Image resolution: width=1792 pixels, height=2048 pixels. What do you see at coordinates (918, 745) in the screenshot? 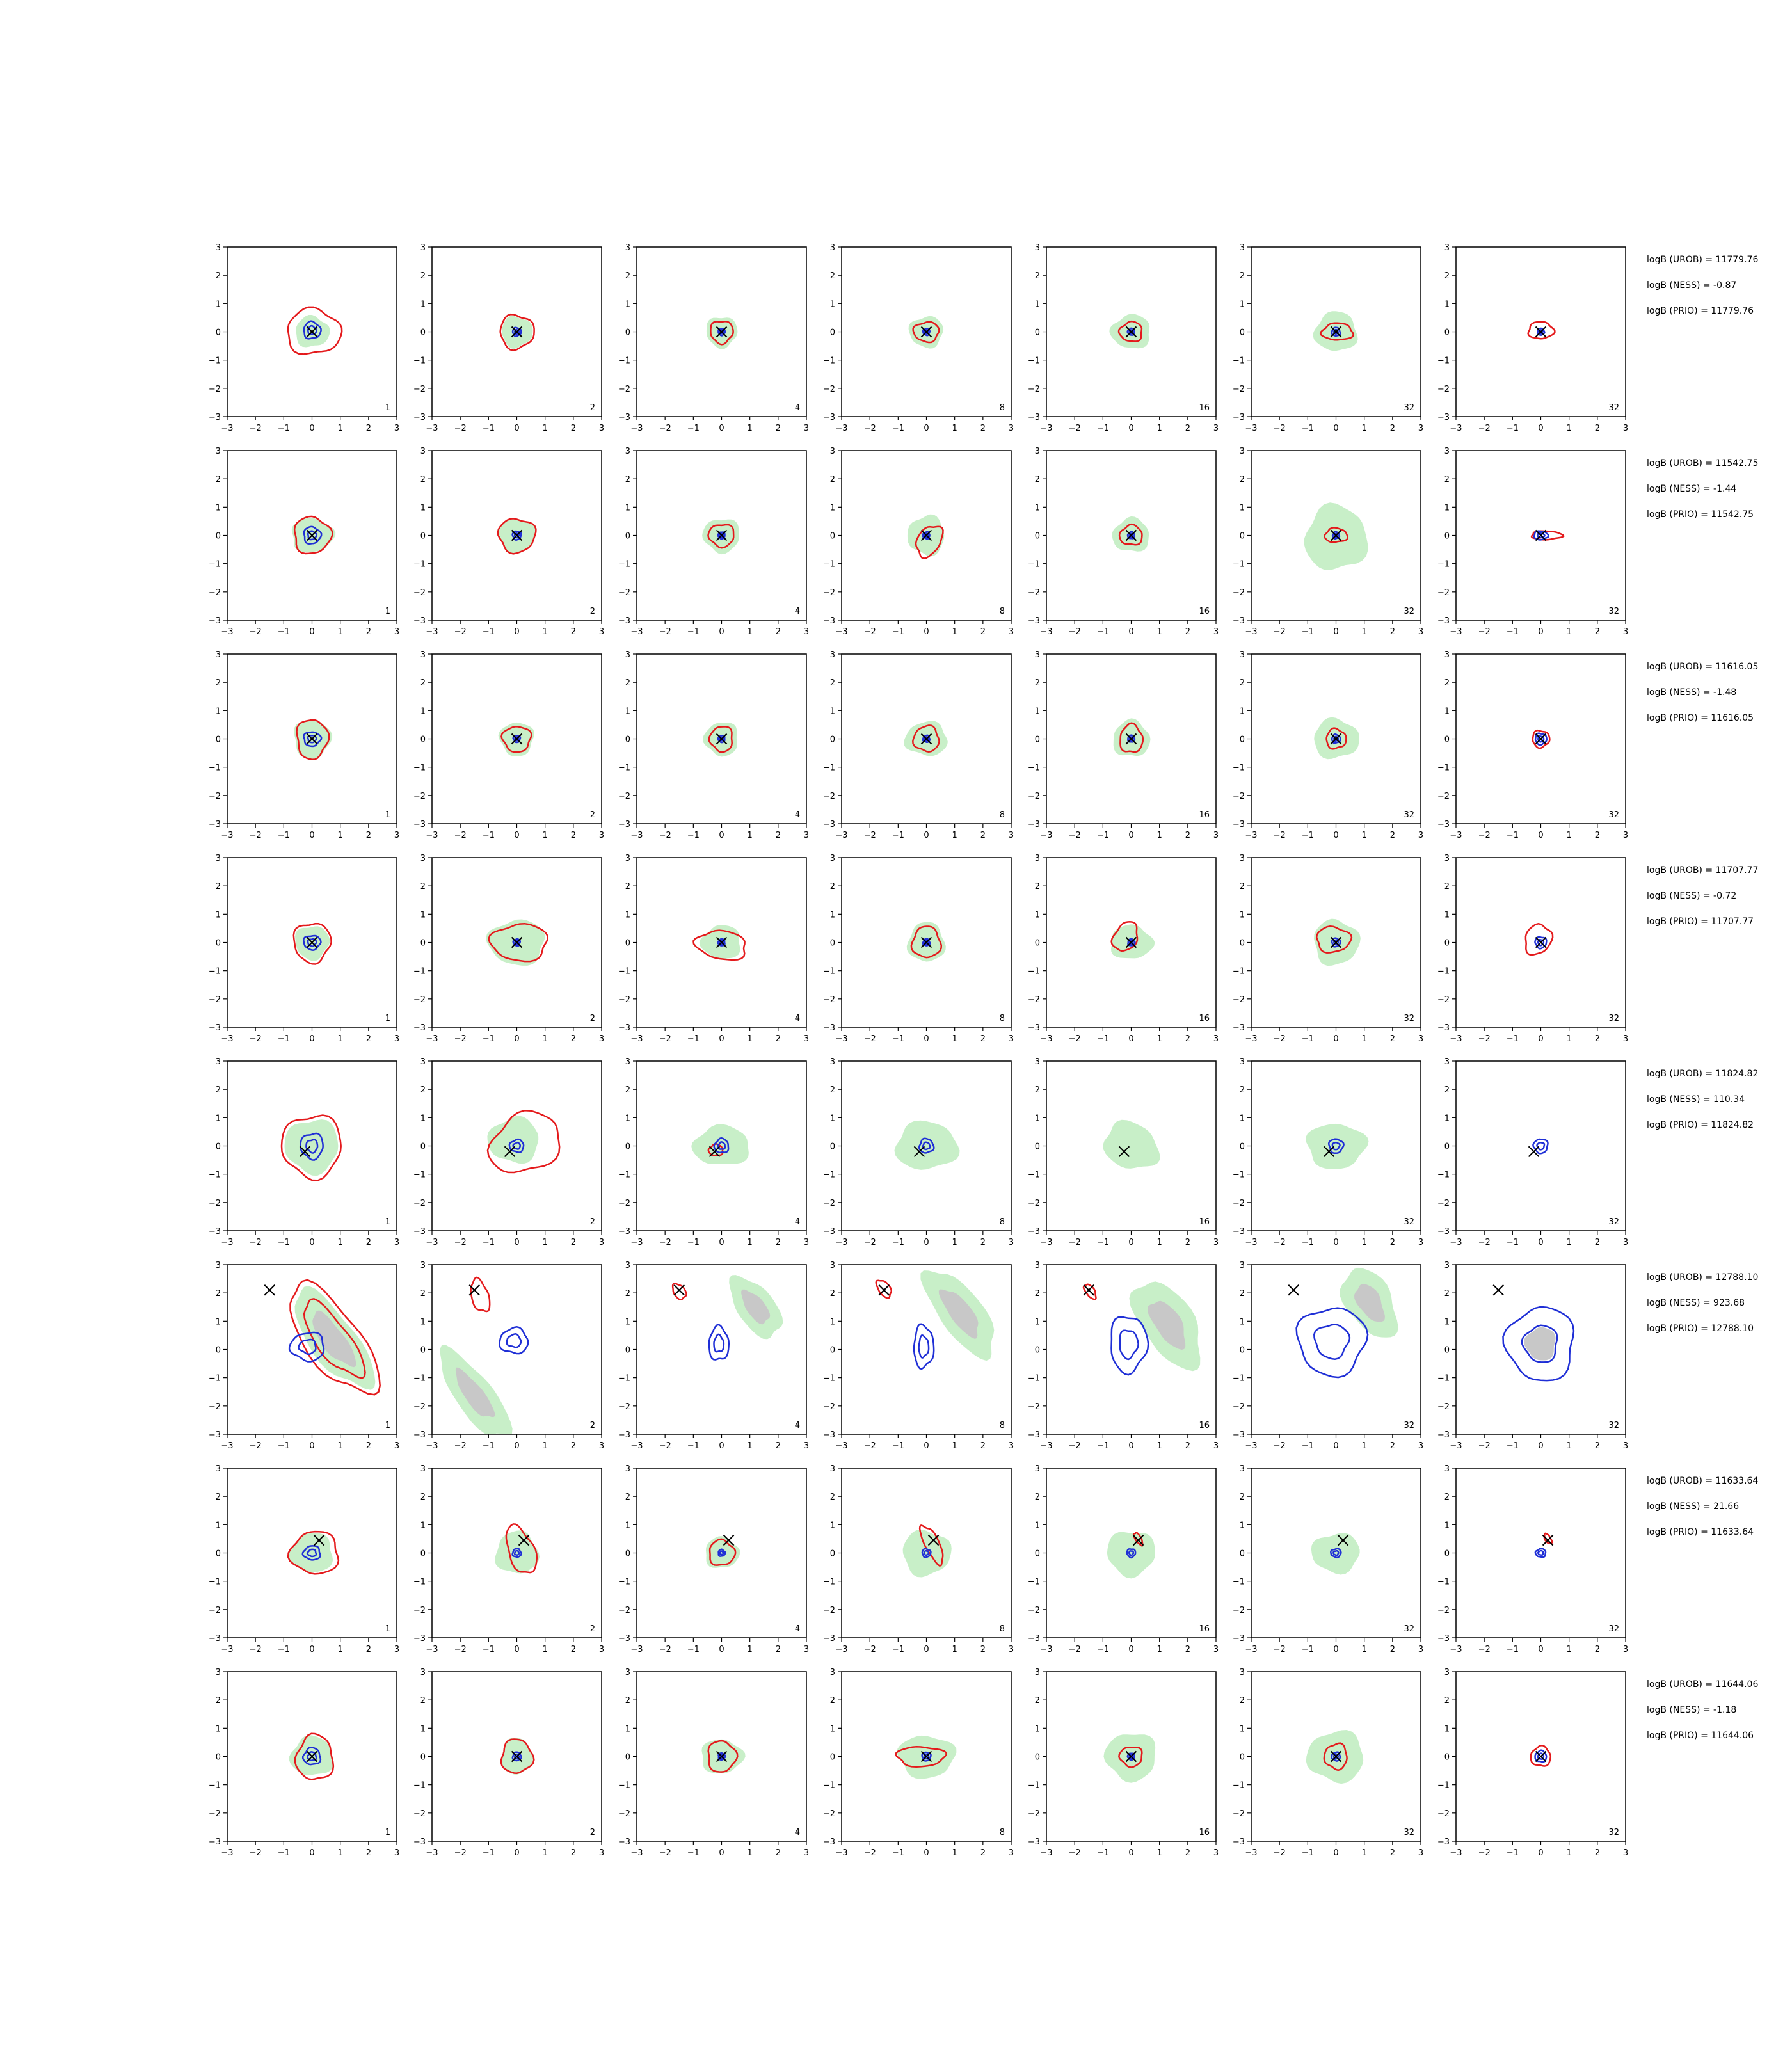
I see `panel-r3-c4: −3−3 −2 −2 −1 −1 0 0 1 1 2 2 3 3 8` at bounding box center [918, 745].